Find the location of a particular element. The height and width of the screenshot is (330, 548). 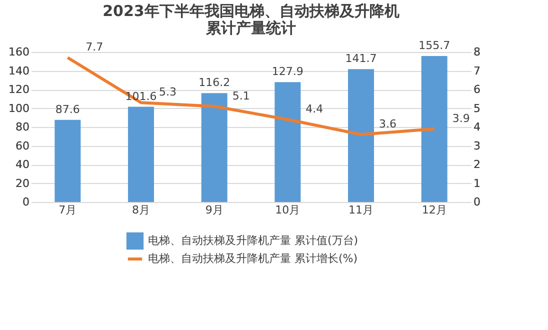

x-tick-label: 9月 is located at coordinates (214, 210).